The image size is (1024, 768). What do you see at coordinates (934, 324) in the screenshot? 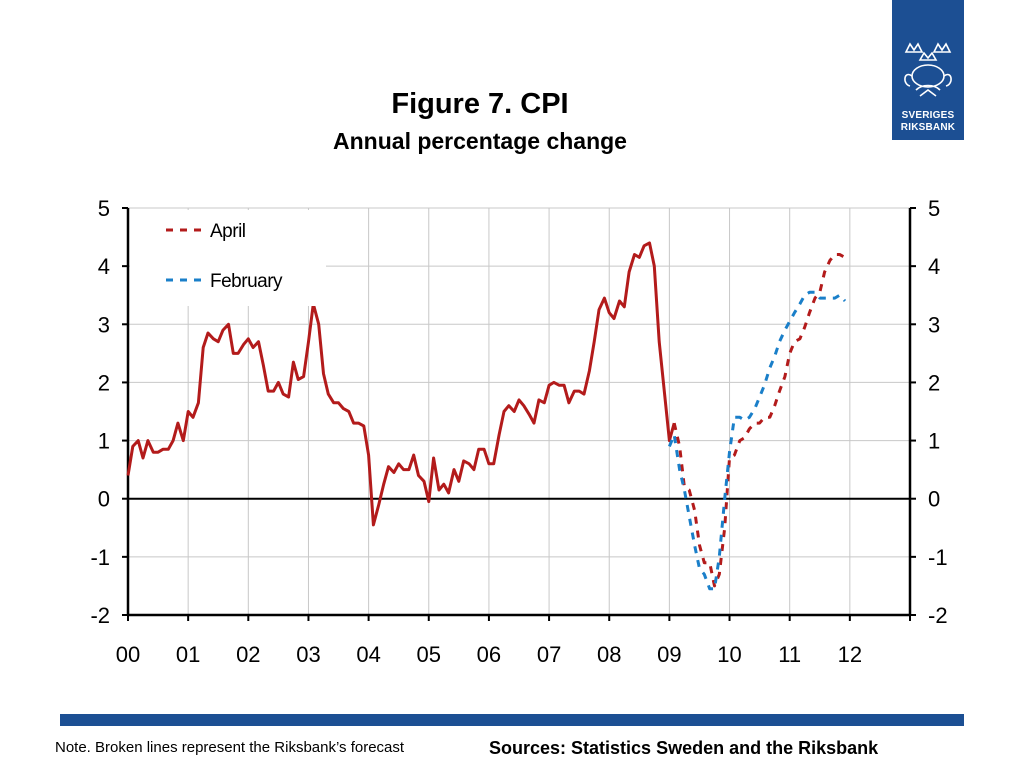
I see `y-tick-label-right: 3` at bounding box center [934, 324].